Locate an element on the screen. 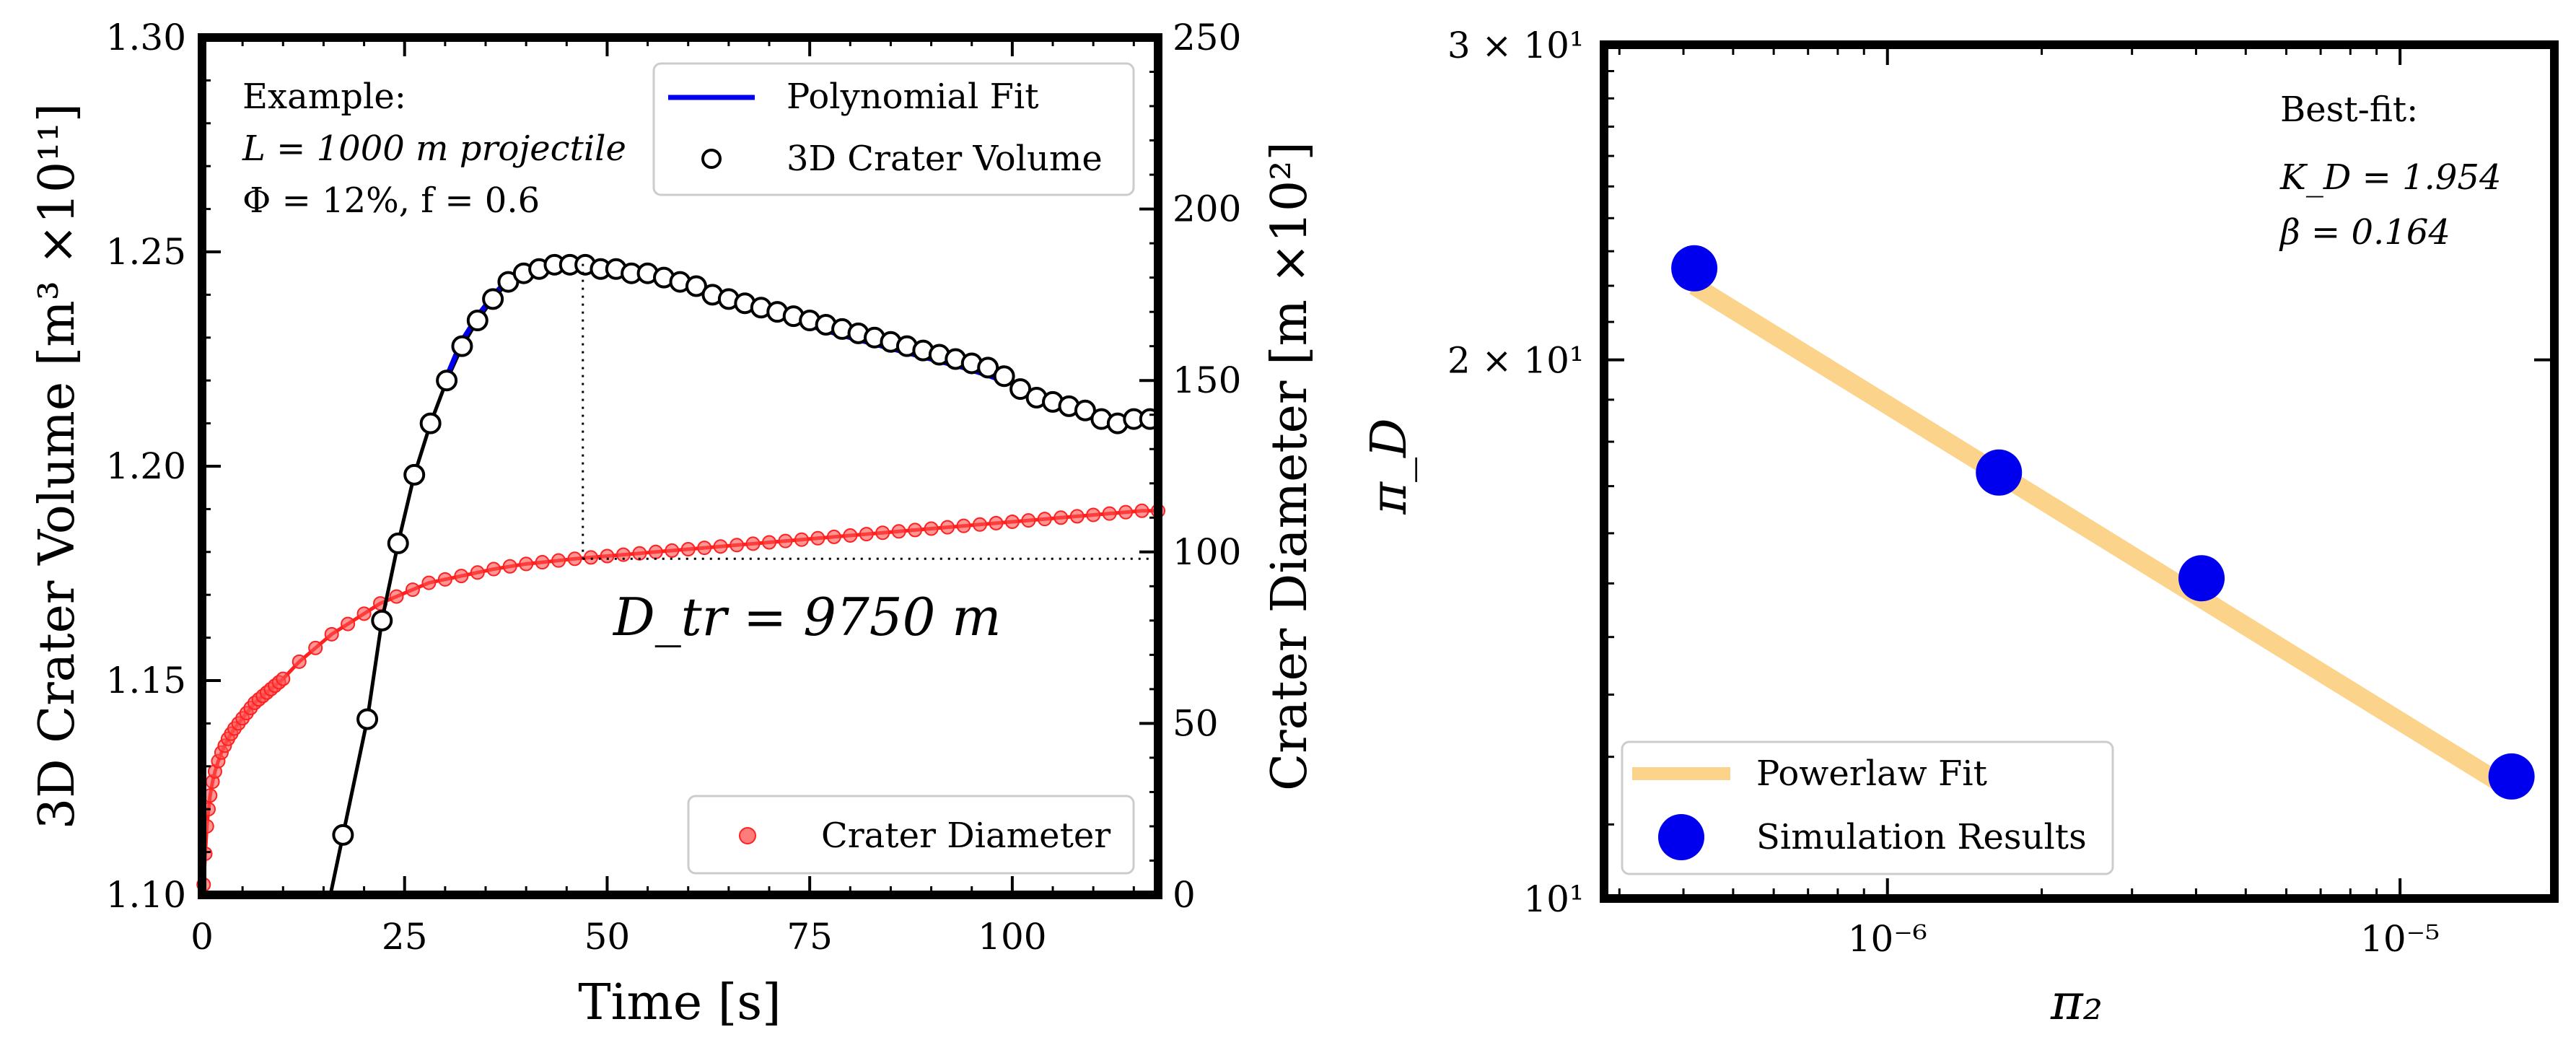 The width and height of the screenshot is (2576, 1058). legend-powerlaw-label: Powerlaw Fit is located at coordinates (1871, 773).